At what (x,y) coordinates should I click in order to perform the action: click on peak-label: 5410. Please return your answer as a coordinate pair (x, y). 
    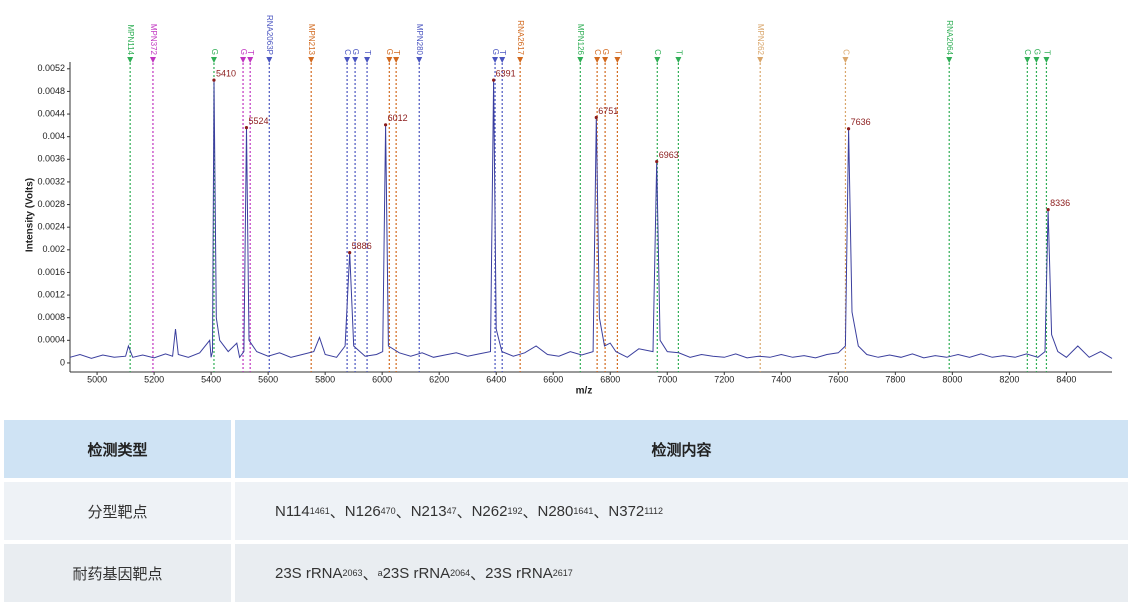
    Looking at the image, I should click on (226, 73).